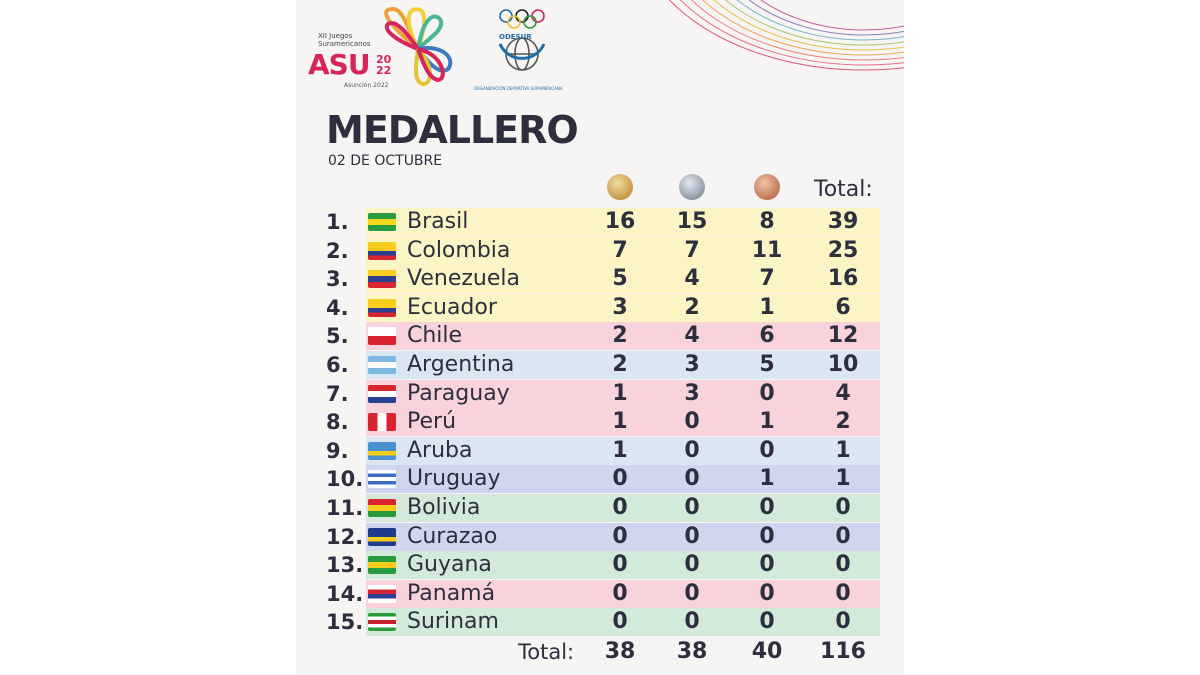 The image size is (1200, 675). I want to click on total-column-header: Total:, so click(843, 189).